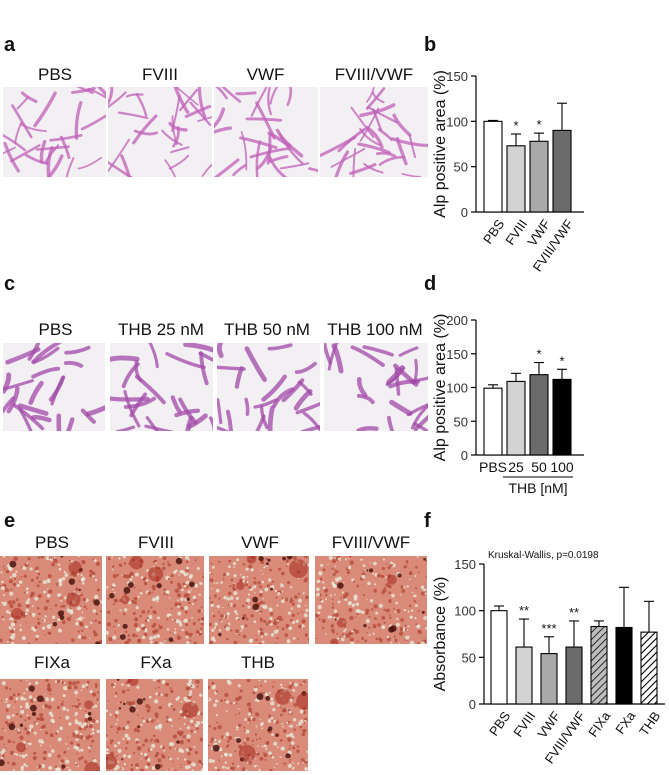 This screenshot has width=669, height=775. Describe the element at coordinates (10, 45) in the screenshot. I see `panel-label-a: a` at that location.